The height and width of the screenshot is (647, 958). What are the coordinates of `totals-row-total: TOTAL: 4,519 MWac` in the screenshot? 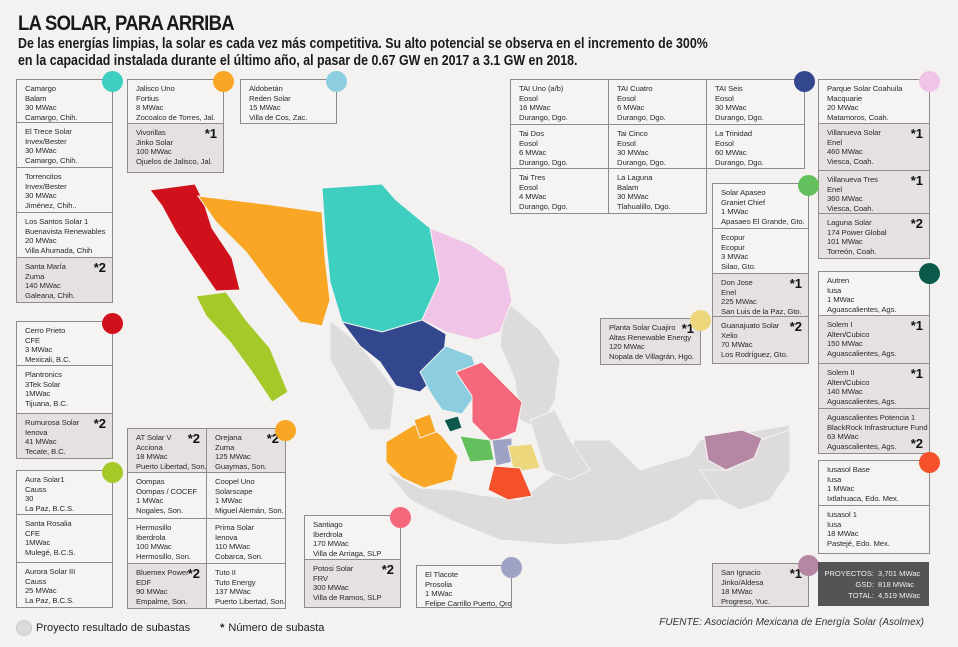 It's located at (873, 595).